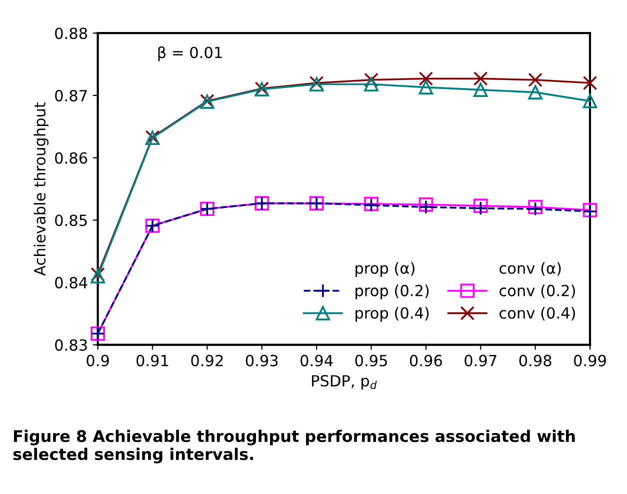 The height and width of the screenshot is (494, 627). What do you see at coordinates (535, 360) in the screenshot?
I see `x-tick-label: 0.98` at bounding box center [535, 360].